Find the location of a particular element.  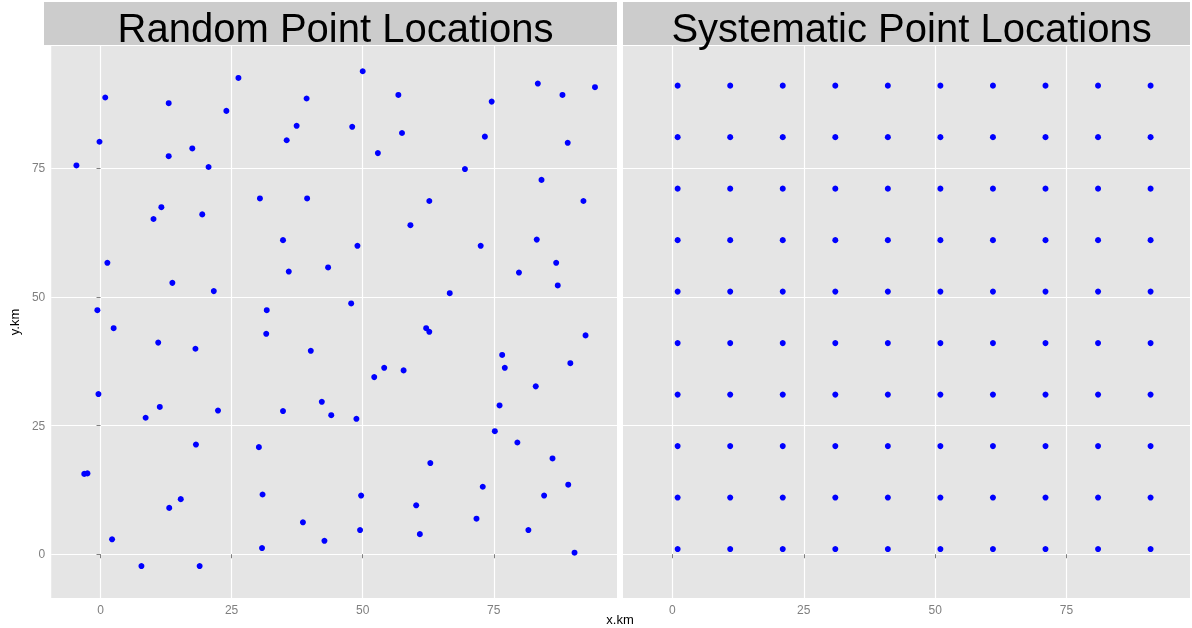

y-tick-label: 50 is located at coordinates (38, 296).